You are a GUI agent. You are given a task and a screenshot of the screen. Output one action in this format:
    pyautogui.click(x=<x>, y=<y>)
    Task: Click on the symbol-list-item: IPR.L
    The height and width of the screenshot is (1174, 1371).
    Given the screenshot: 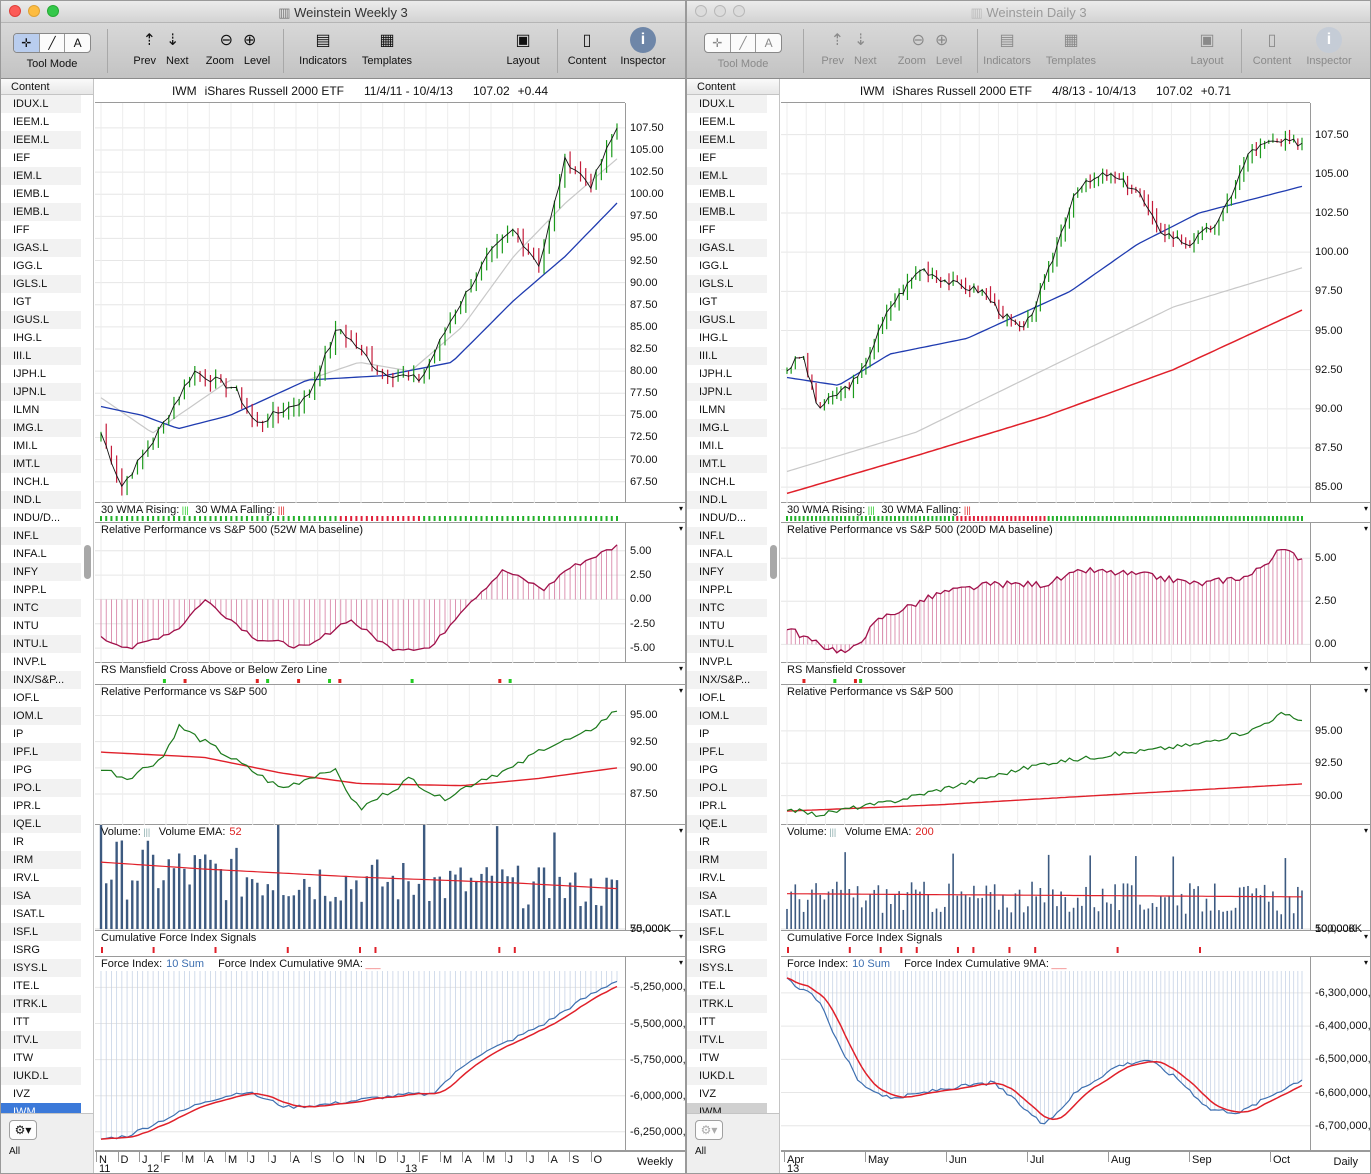 What is the action you would take?
    pyautogui.click(x=713, y=806)
    